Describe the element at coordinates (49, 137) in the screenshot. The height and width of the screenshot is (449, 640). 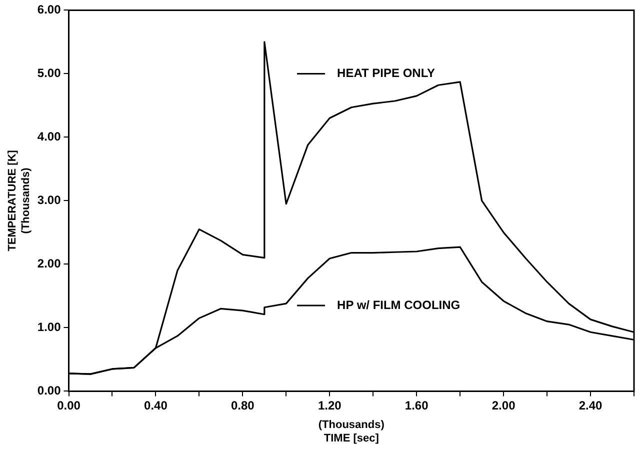
I see `y-tick-label: 4.00` at that location.